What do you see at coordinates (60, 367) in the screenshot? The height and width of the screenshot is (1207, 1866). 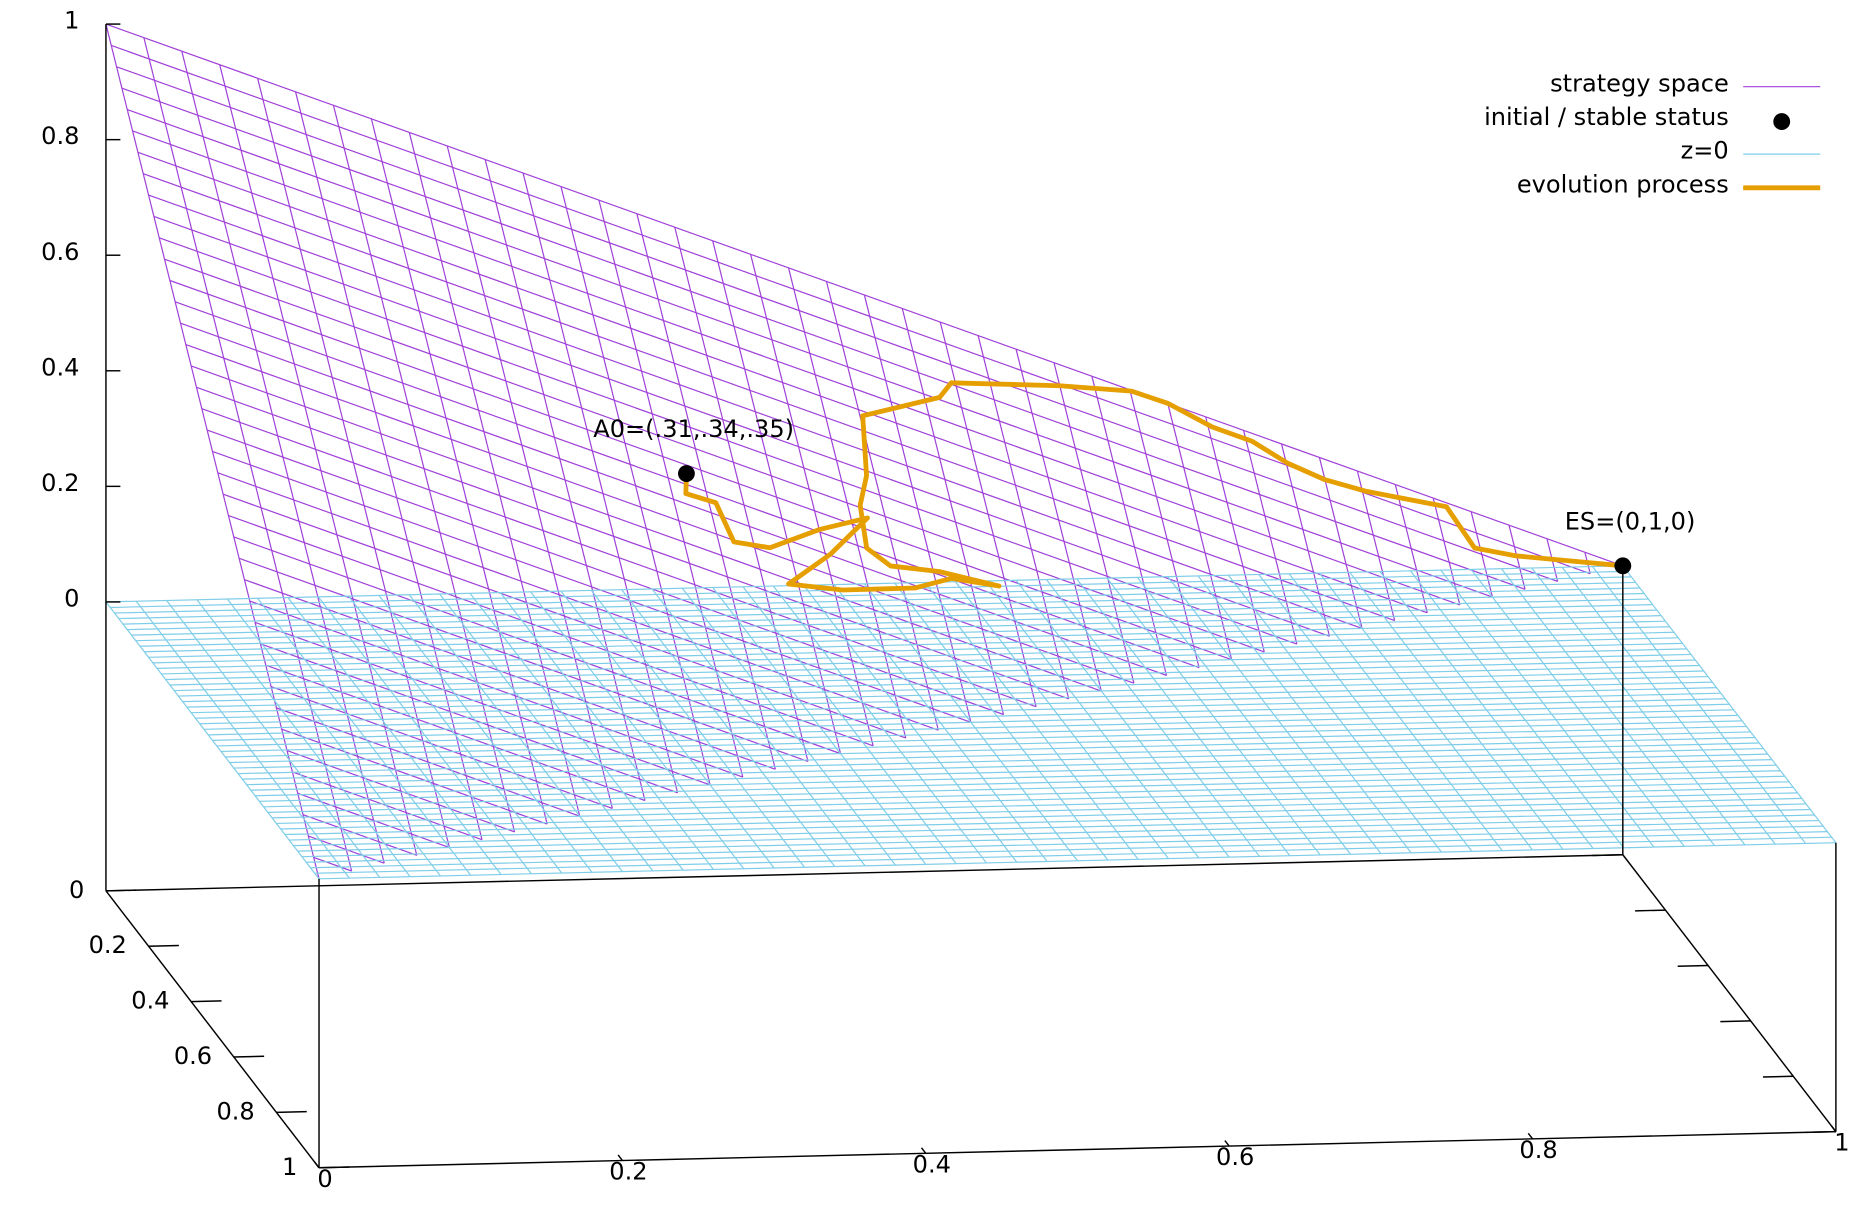 I see `z-tick-label: 0.4` at bounding box center [60, 367].